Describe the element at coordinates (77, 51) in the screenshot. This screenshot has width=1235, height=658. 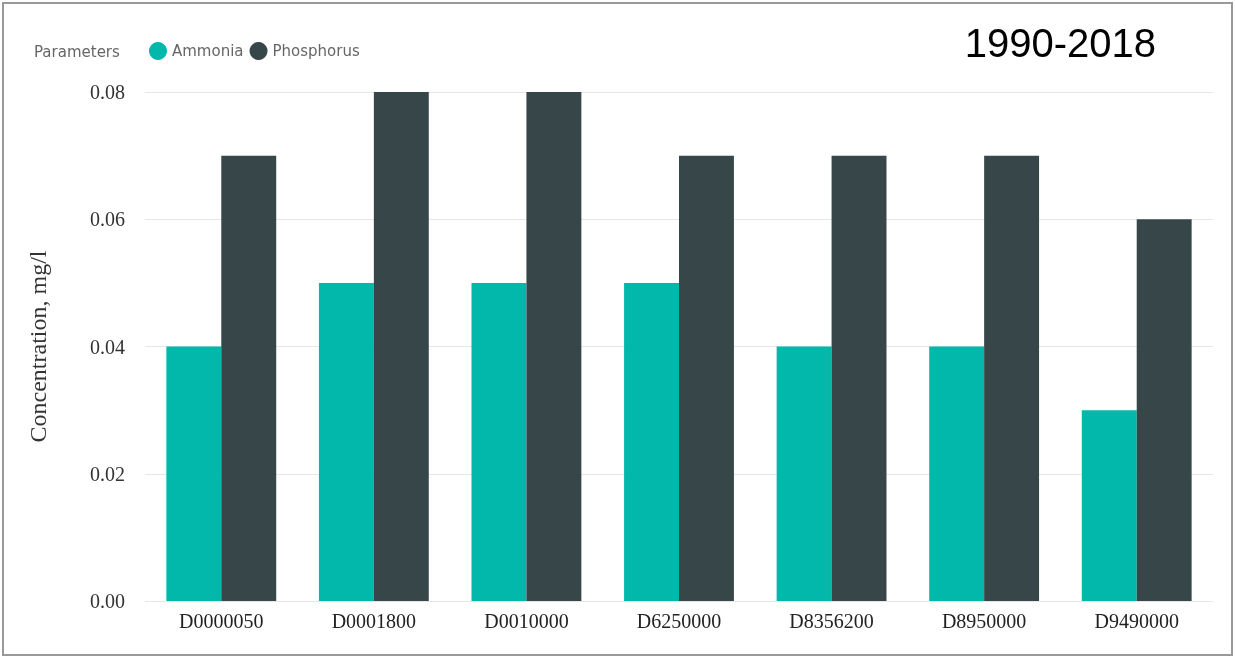
I see `legend-title: Parameters` at that location.